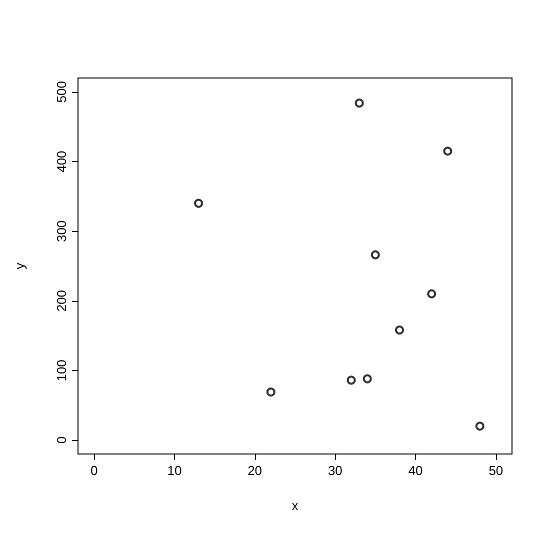 Image resolution: width=553 pixels, height=552 pixels. I want to click on y-tick-label: 400, so click(61, 161).